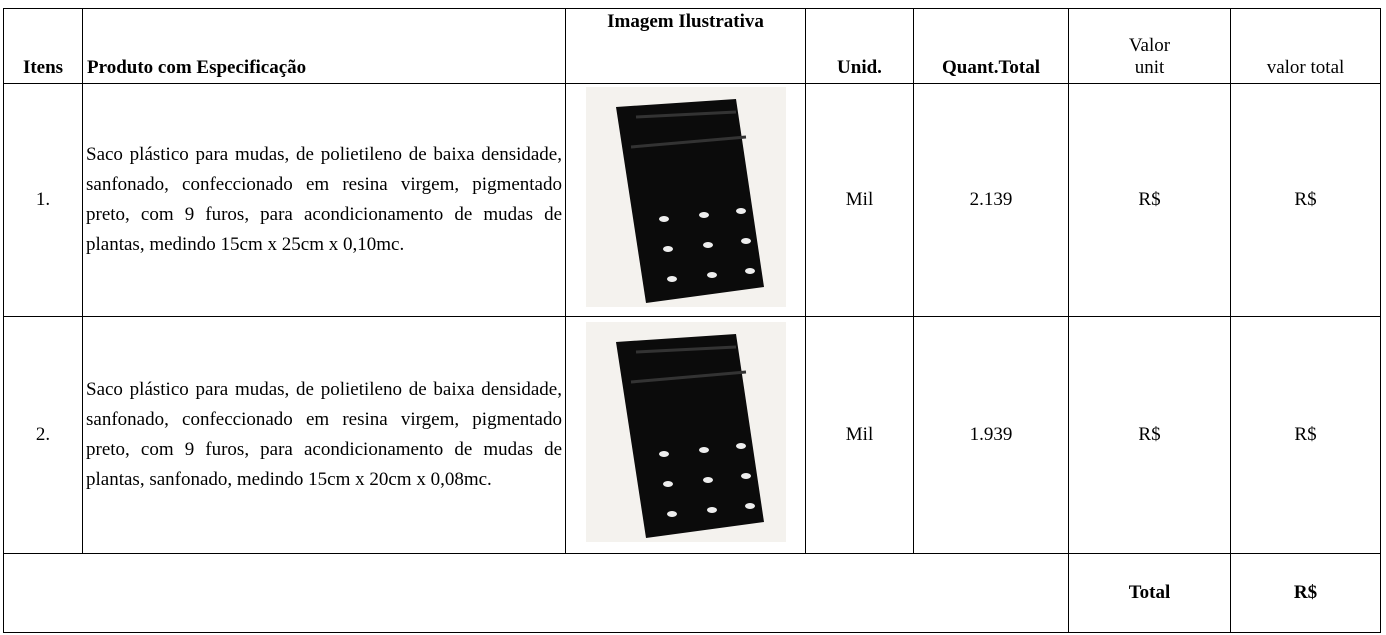  Describe the element at coordinates (43, 435) in the screenshot. I see `item-number: 2.` at that location.